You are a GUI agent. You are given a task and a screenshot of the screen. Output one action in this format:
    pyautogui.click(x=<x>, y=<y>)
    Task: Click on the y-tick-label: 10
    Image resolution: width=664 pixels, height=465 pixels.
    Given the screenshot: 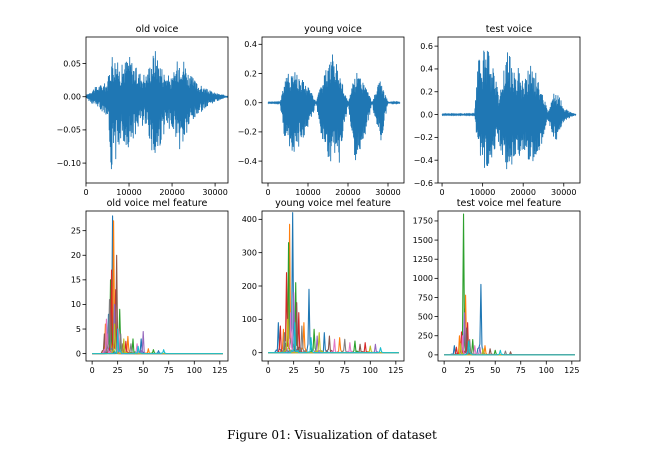 What is the action you would take?
    pyautogui.click(x=76, y=304)
    